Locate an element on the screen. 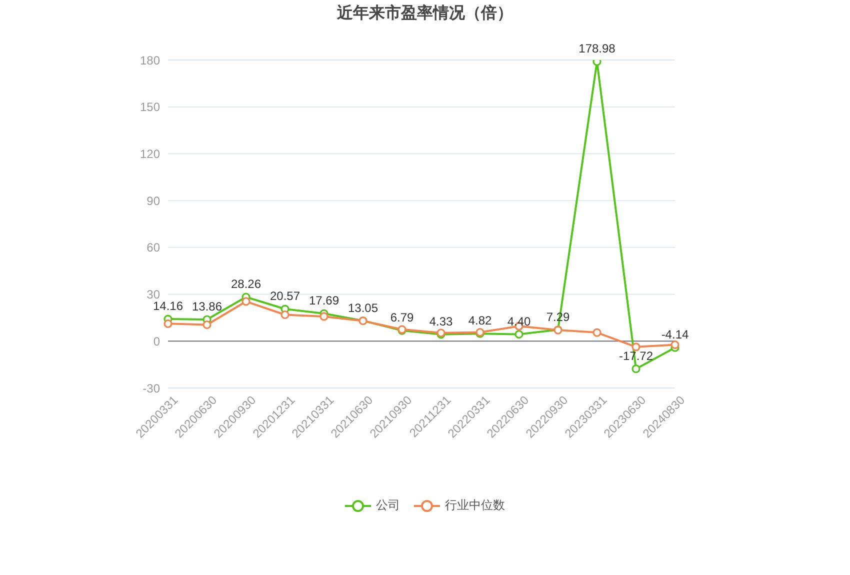 This screenshot has height=575, width=850. y-tick-label: 30 is located at coordinates (153, 295).